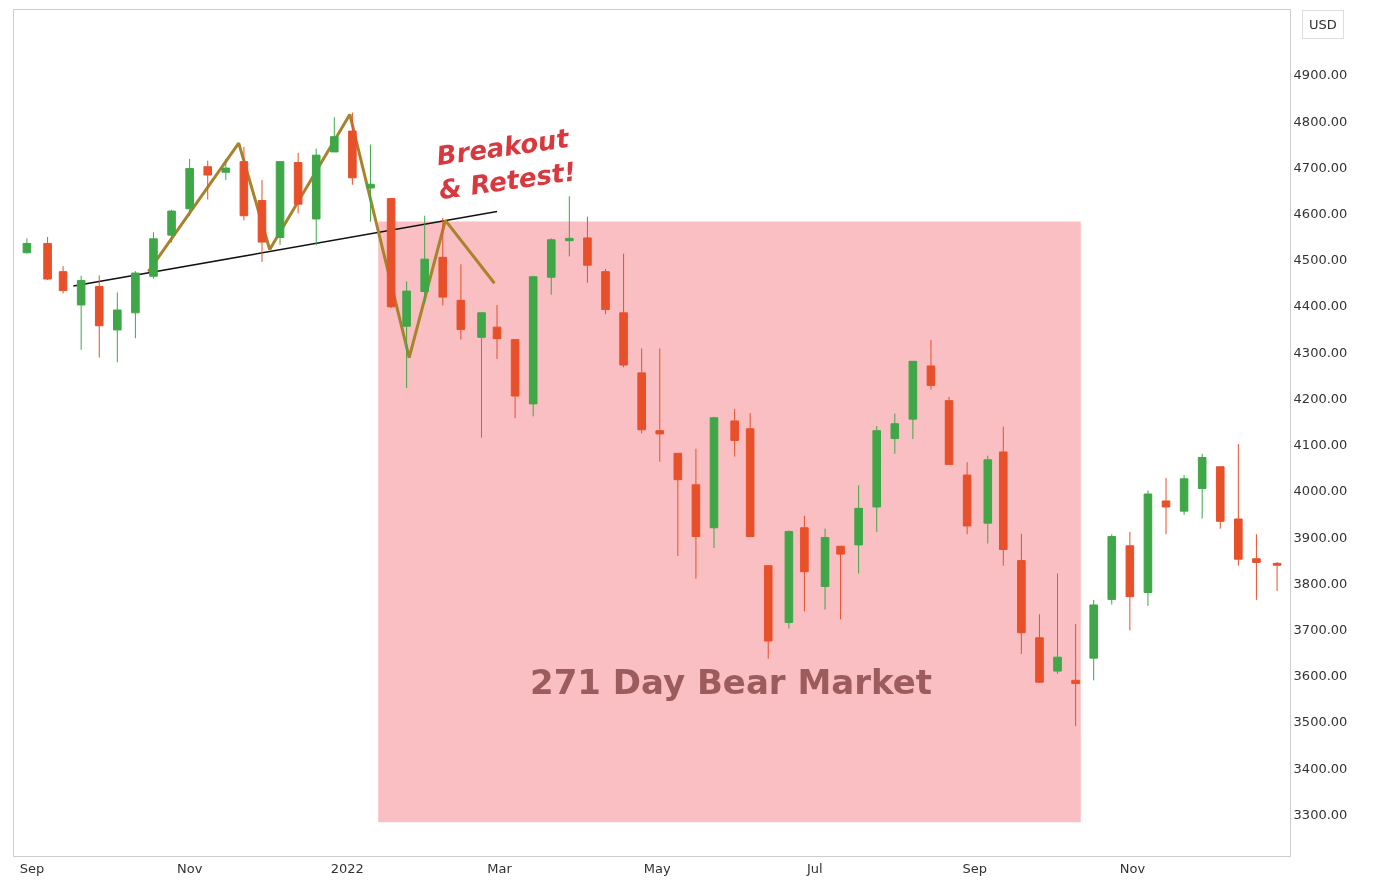  What do you see at coordinates (1320, 630) in the screenshot?
I see `y-tick-label: 3700.00` at bounding box center [1320, 630].